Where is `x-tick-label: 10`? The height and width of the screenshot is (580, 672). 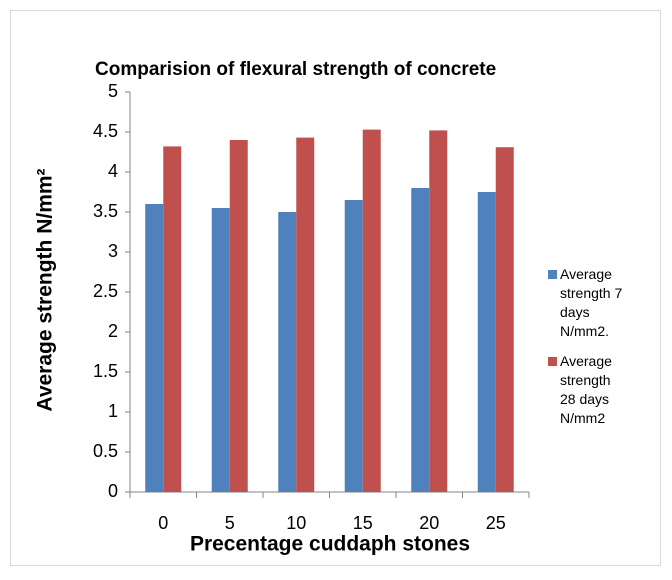 x-tick-label: 10 is located at coordinates (296, 523).